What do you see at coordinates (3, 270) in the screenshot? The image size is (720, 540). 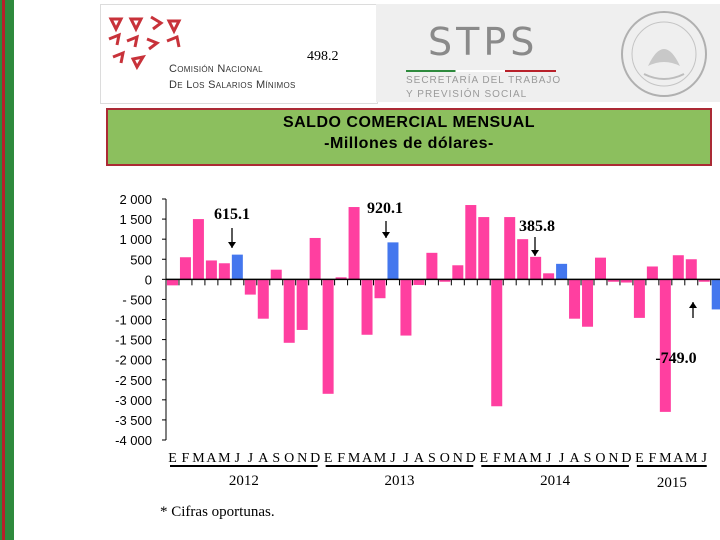 I see `side-stripe-accent` at bounding box center [3, 270].